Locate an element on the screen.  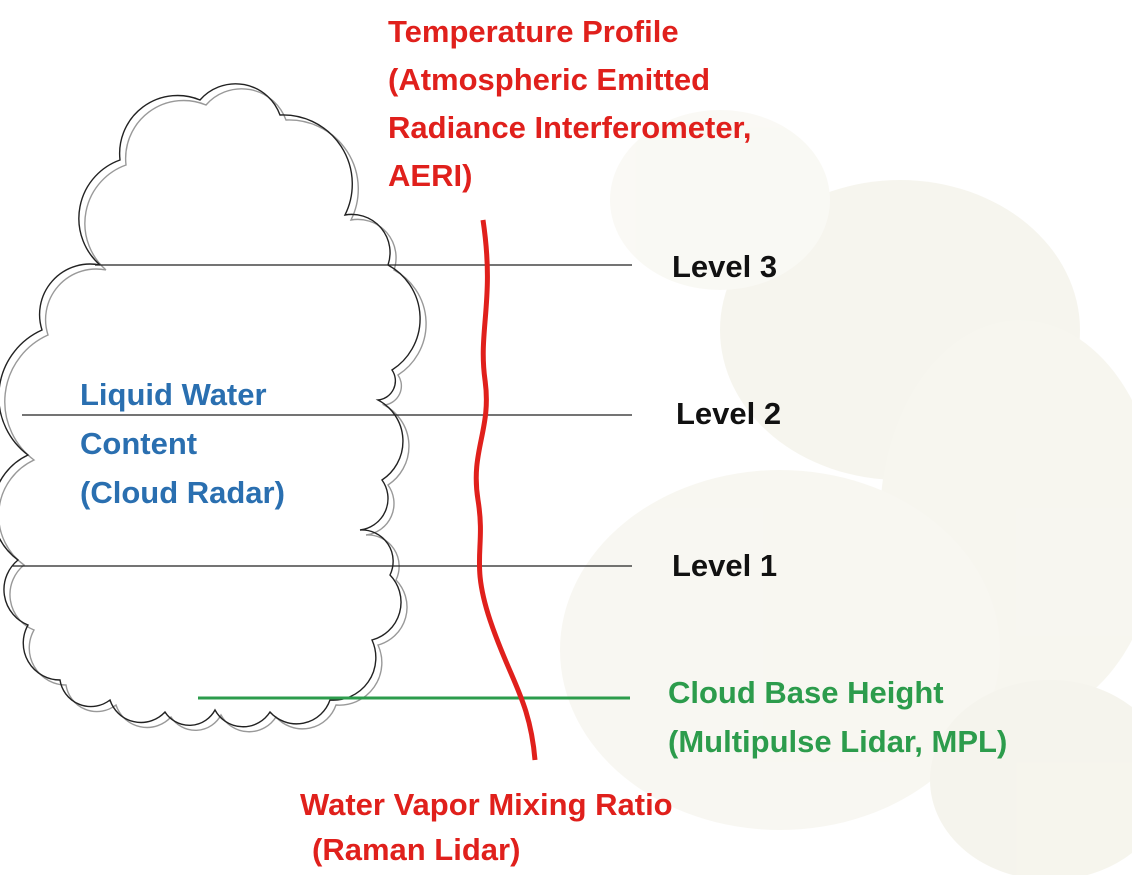
temperature-label: Radiance Interferometer, is located at coordinates (570, 127).